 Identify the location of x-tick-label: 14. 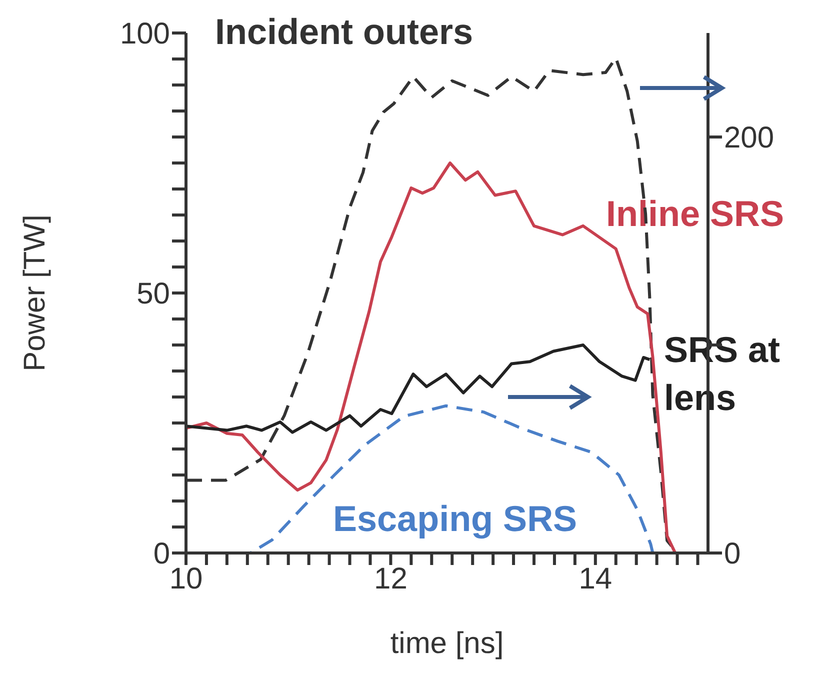
(595, 579).